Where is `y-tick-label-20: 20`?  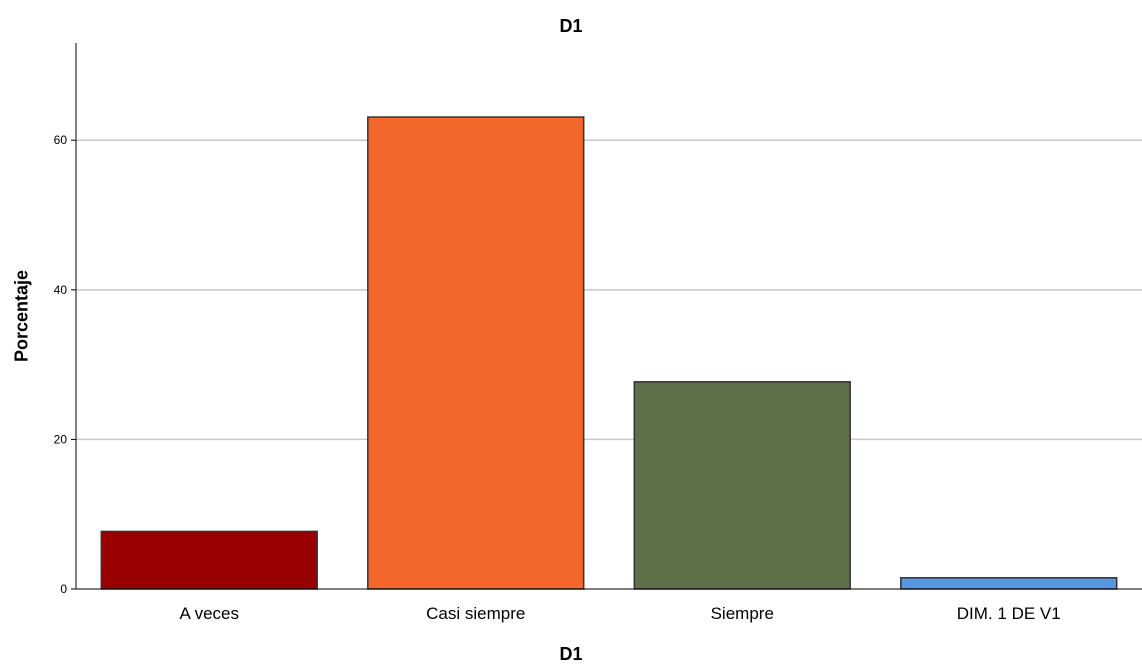
y-tick-label-20: 20 is located at coordinates (61, 439).